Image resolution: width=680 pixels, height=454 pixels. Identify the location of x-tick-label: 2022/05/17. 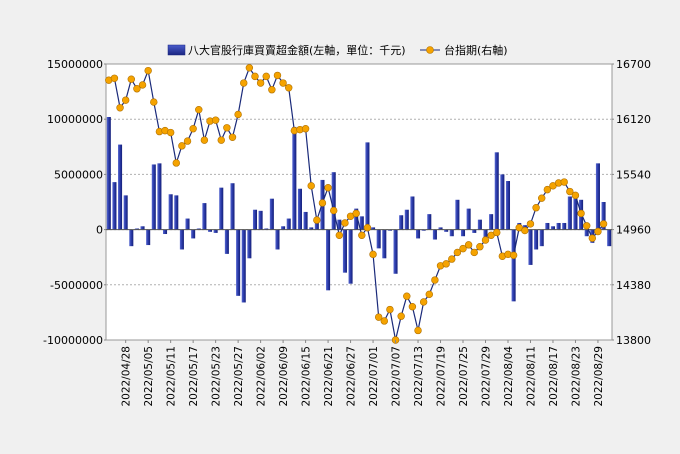
(194, 376).